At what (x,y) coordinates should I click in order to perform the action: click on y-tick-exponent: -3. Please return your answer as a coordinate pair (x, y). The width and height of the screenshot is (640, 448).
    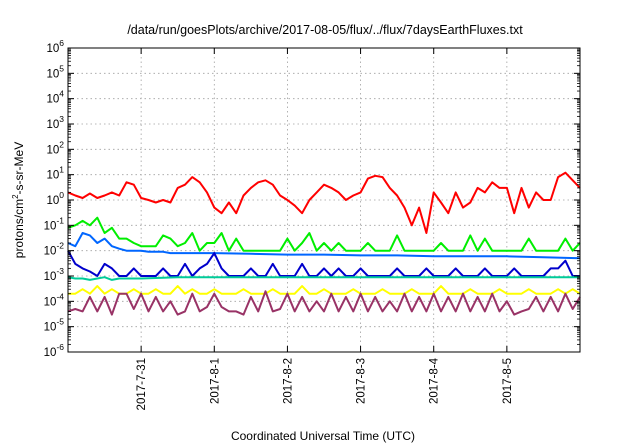
    Looking at the image, I should click on (60, 271).